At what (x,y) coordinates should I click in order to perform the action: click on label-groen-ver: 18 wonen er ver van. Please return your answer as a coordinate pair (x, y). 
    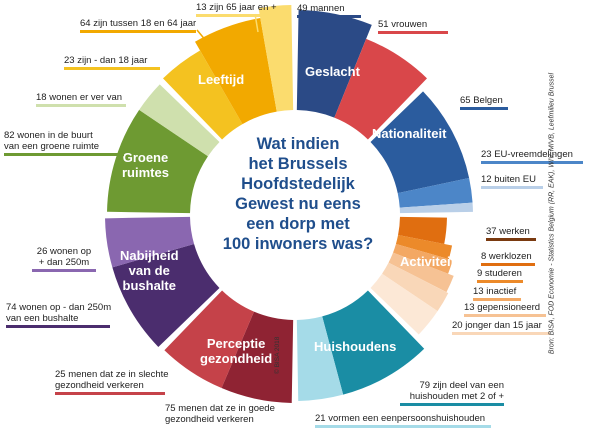
    Looking at the image, I should click on (81, 100).